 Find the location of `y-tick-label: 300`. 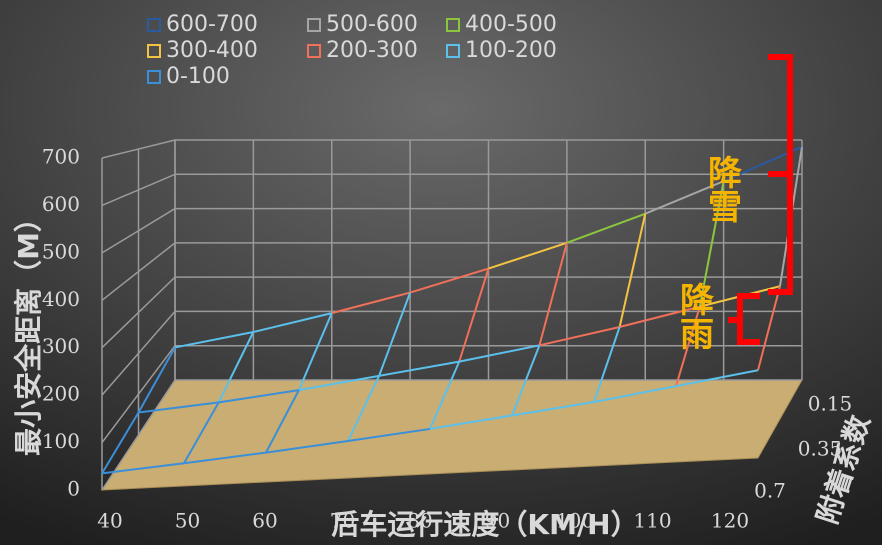

y-tick-label: 300 is located at coordinates (61, 346).